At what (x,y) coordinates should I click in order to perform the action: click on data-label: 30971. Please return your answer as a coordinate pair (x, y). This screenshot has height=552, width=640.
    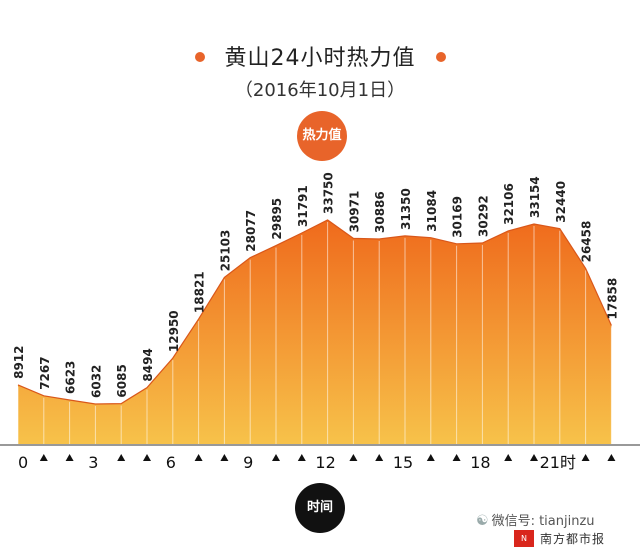
    Looking at the image, I should click on (354, 212).